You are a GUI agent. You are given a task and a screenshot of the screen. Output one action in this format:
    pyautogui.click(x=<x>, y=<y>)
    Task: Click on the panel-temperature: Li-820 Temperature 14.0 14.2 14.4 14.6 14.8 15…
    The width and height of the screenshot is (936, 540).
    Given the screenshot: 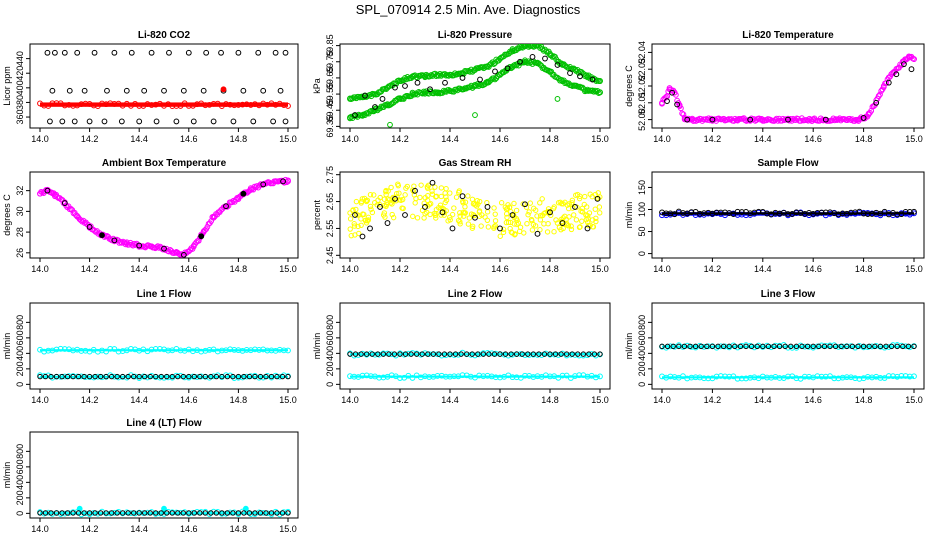 What is the action you would take?
    pyautogui.click(x=774, y=87)
    